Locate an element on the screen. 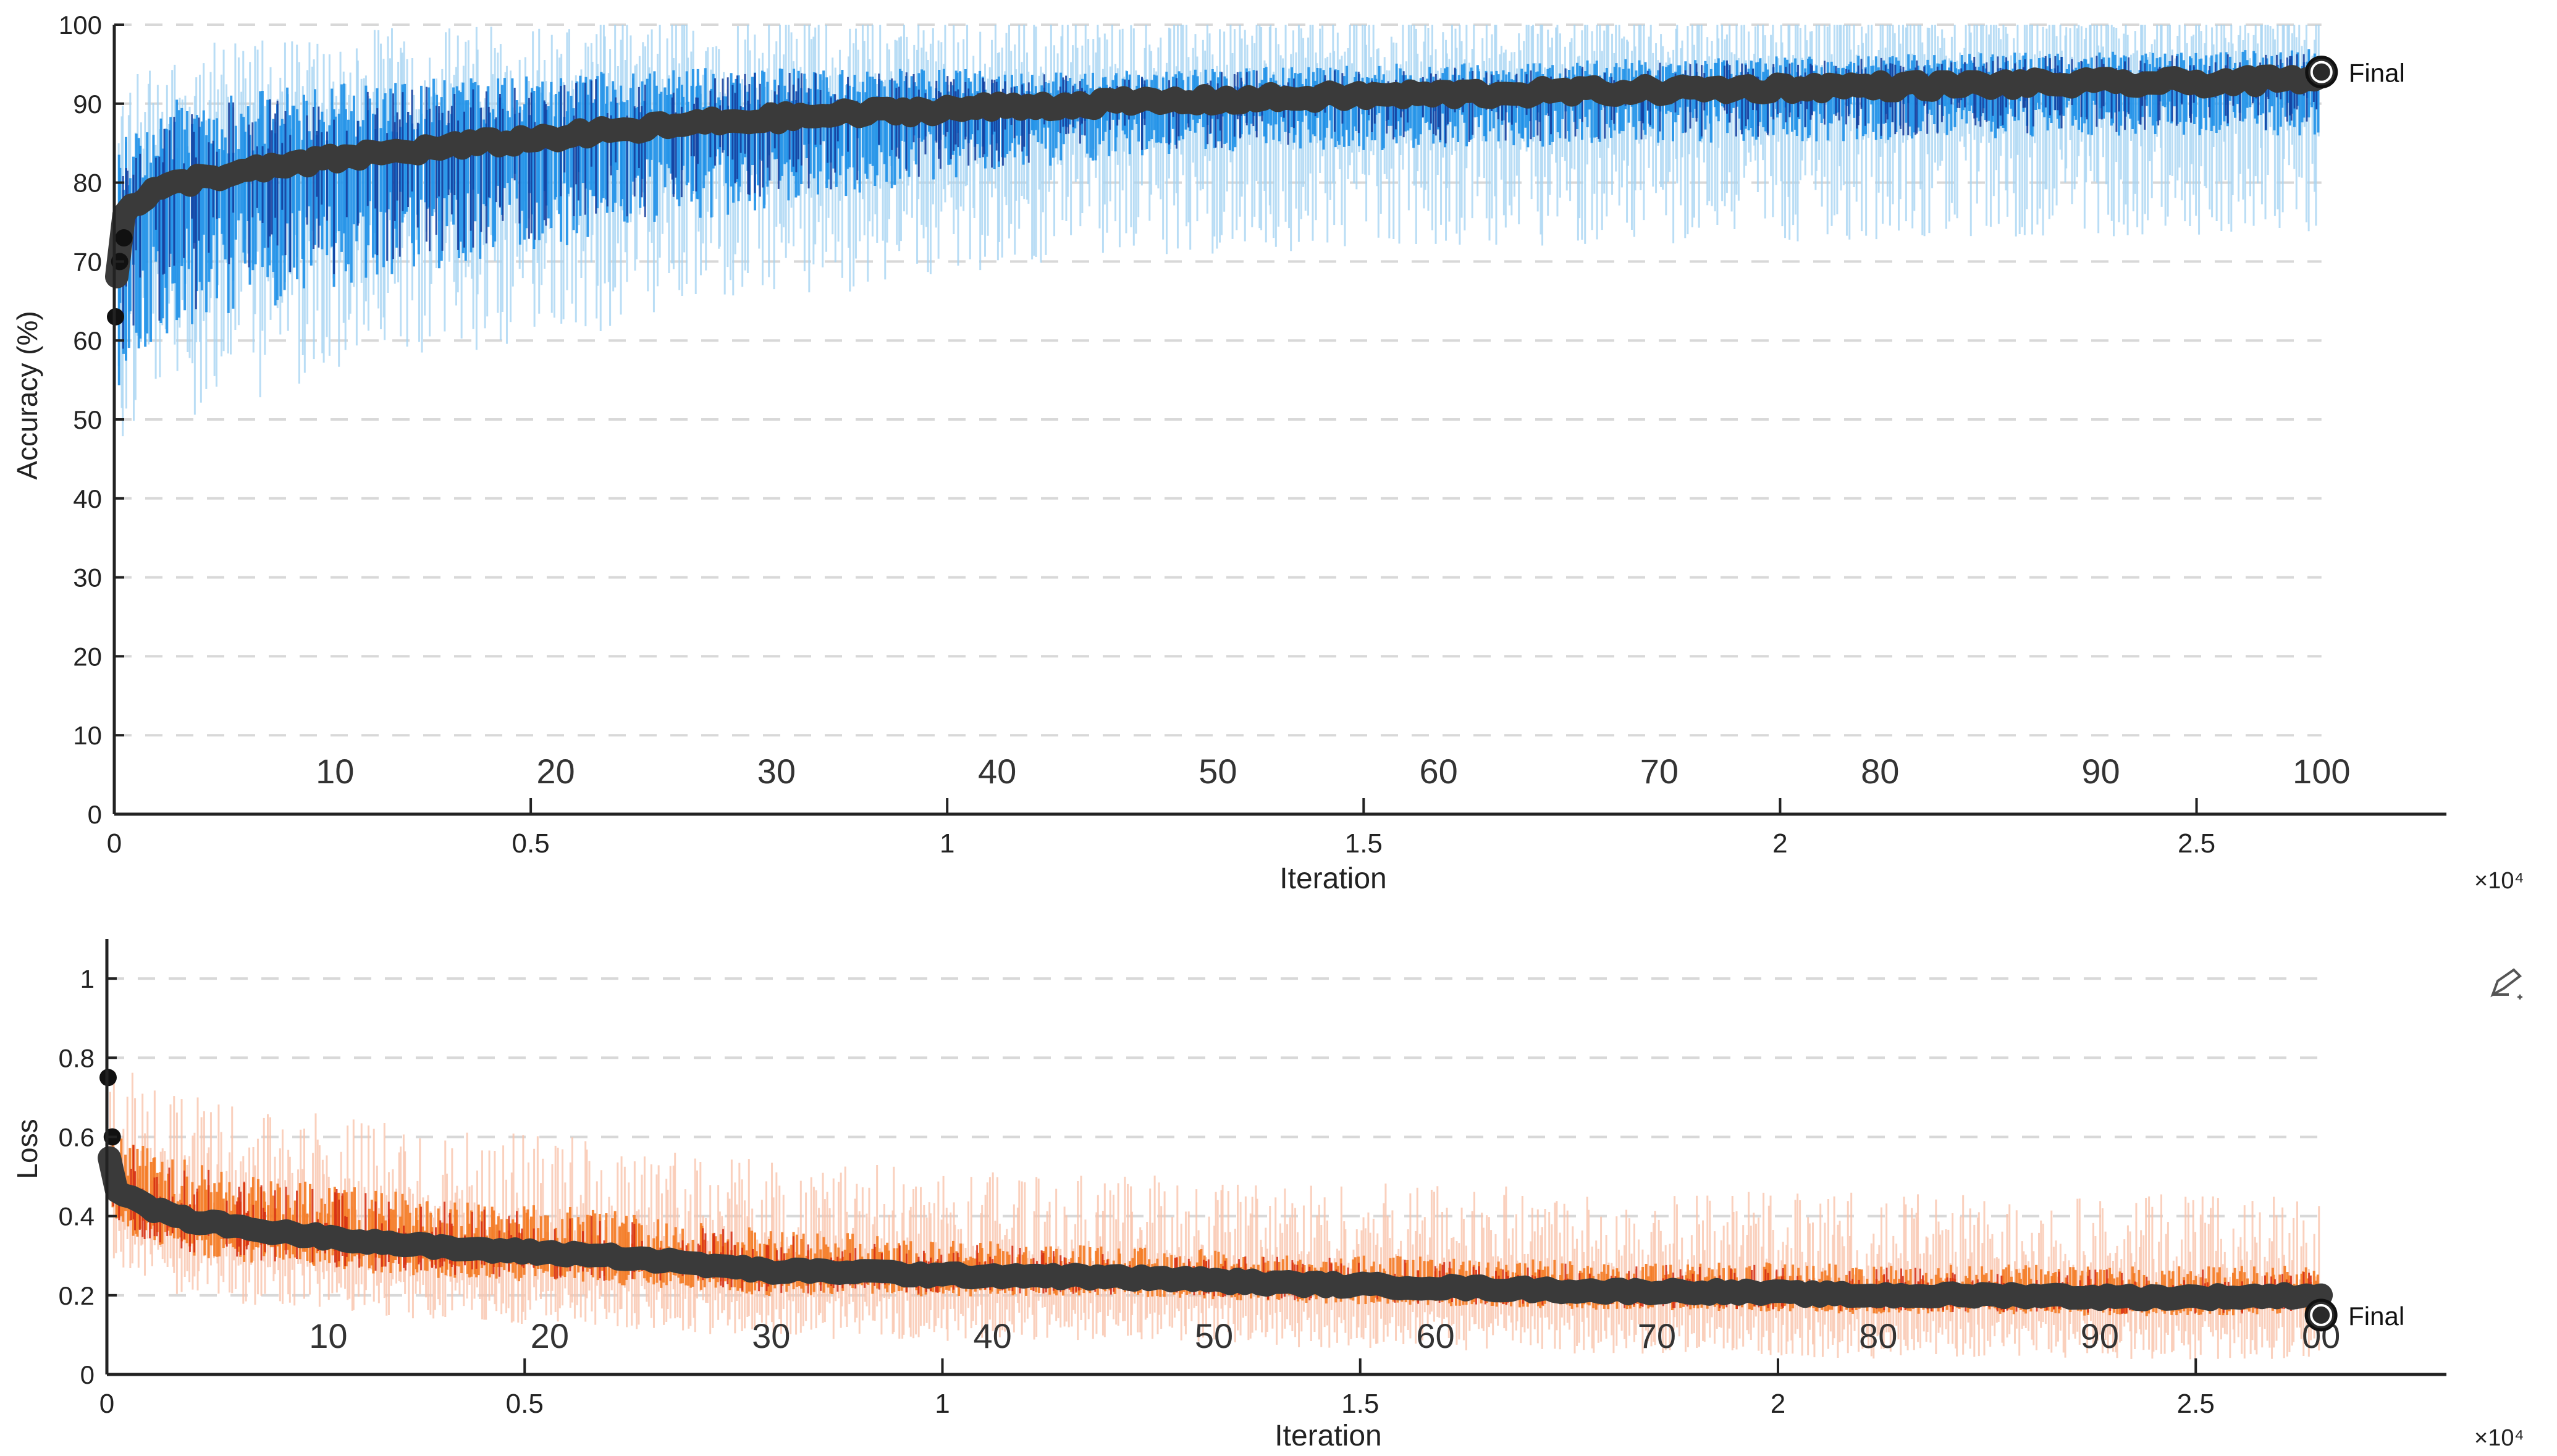 This screenshot has height=1456, width=2557. accuracy-x-axis-label: Iteration is located at coordinates (1332, 879).